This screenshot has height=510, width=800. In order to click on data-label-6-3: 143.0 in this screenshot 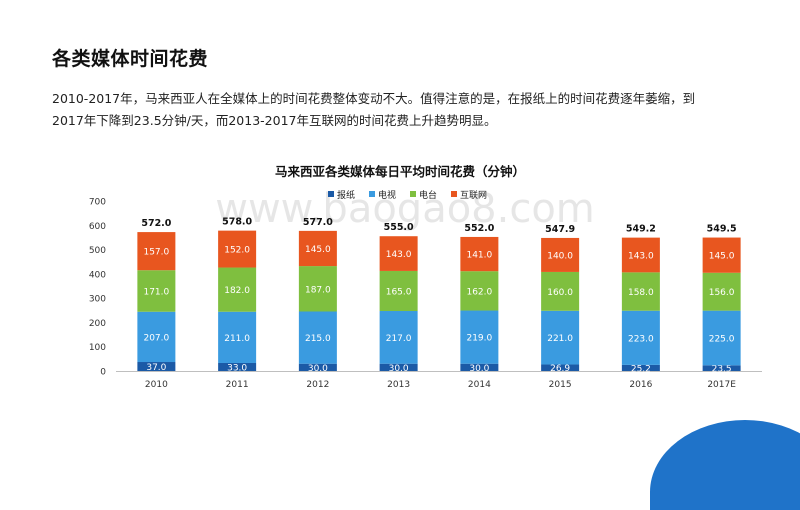, I will do `click(641, 256)`.